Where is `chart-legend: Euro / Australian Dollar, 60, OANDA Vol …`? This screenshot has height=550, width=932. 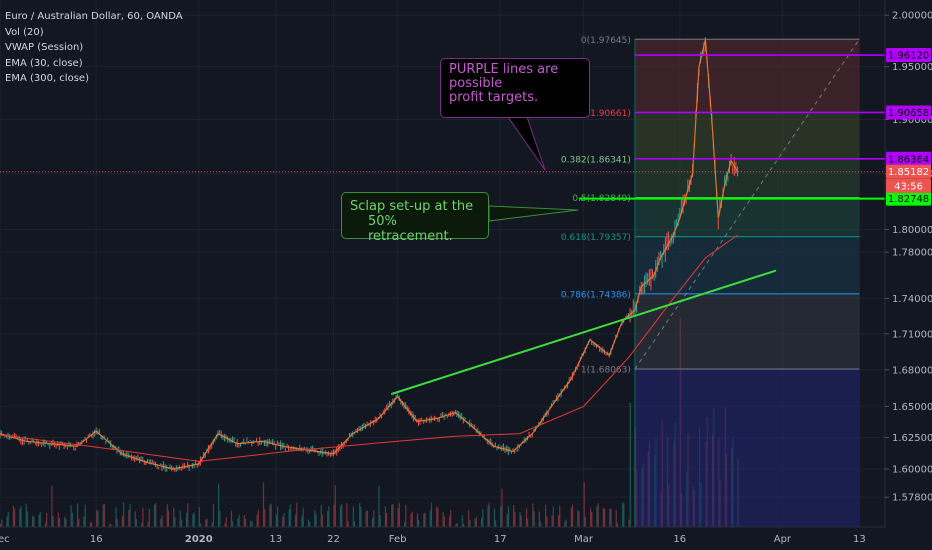
chart-legend: Euro / Australian Dollar, 60, OANDA Vol … is located at coordinates (94, 48).